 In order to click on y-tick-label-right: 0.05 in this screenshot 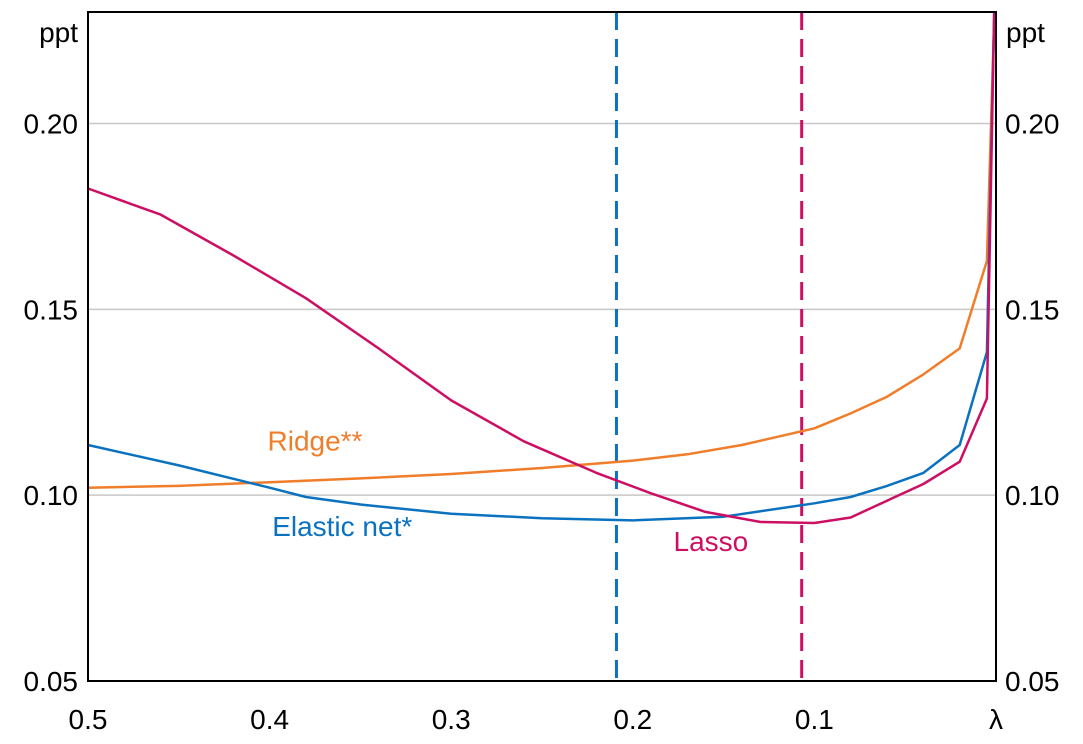, I will do `click(1032, 681)`.